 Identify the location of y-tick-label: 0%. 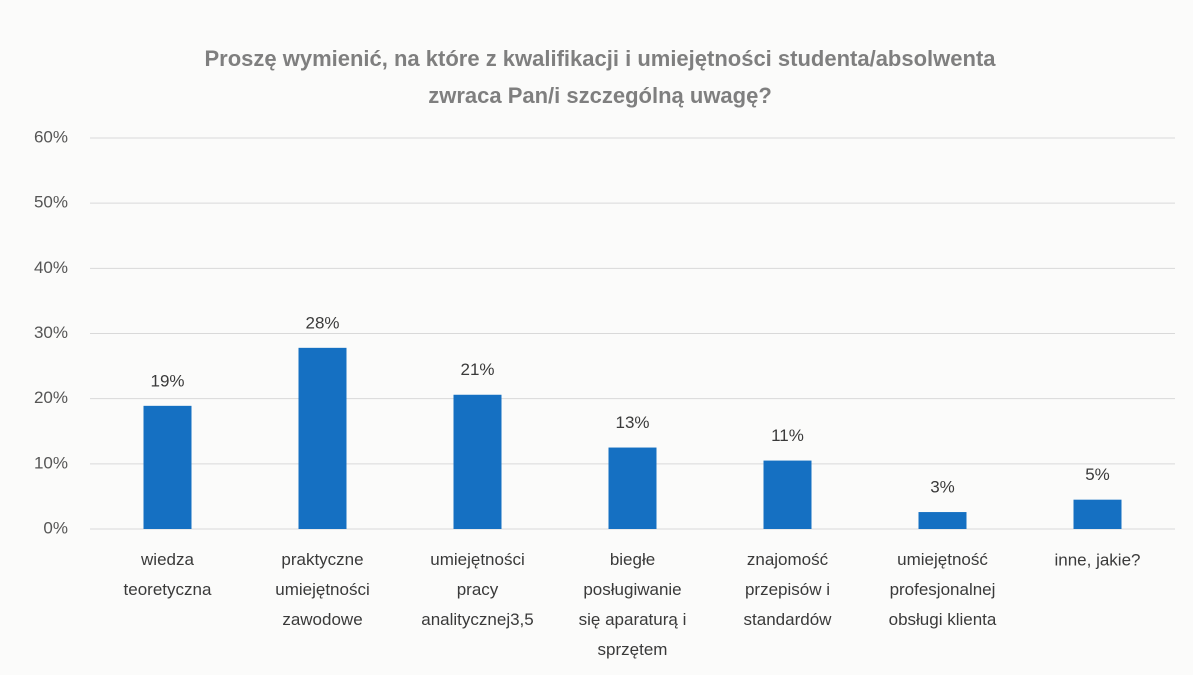
(55, 527).